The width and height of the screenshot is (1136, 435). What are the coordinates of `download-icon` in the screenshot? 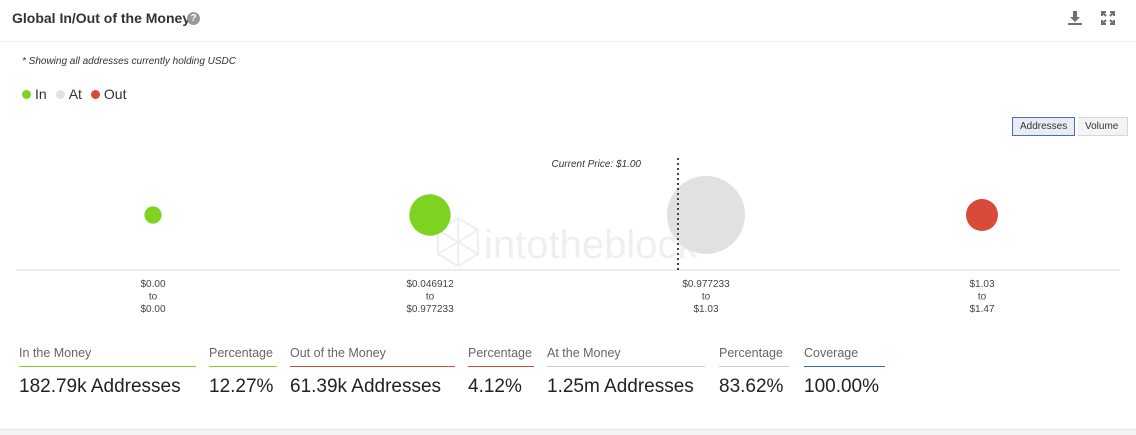 It's located at (1075, 18).